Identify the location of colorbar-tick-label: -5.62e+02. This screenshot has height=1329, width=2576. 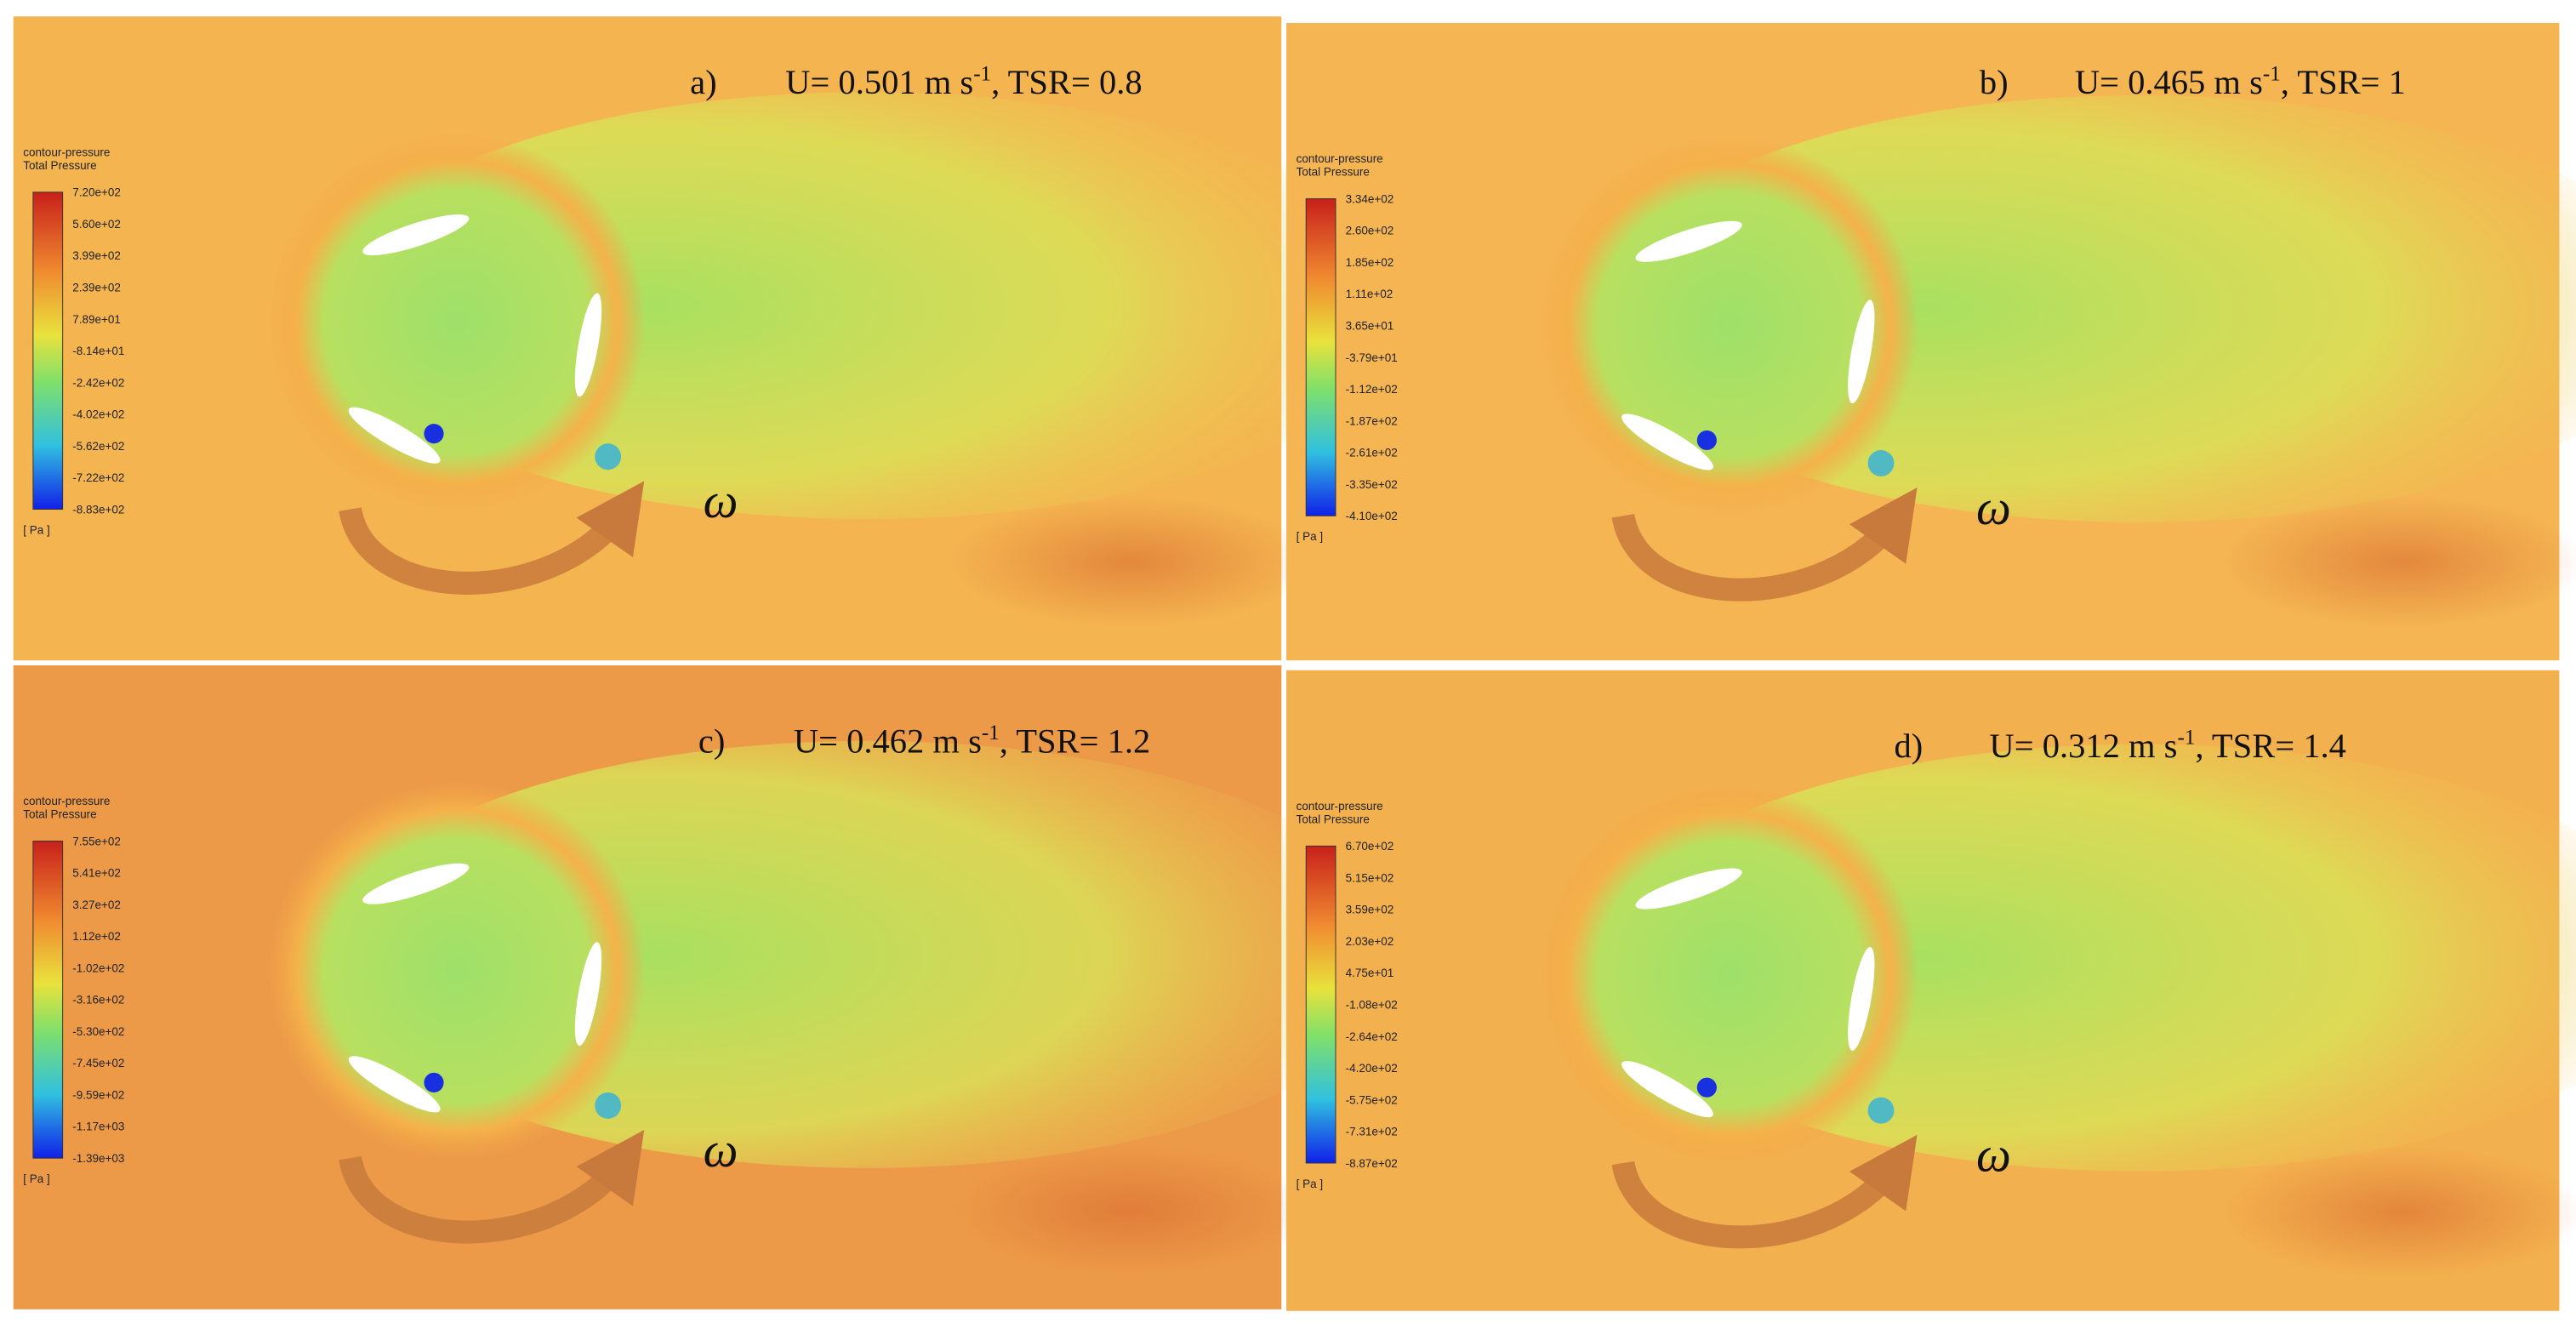
(98, 446).